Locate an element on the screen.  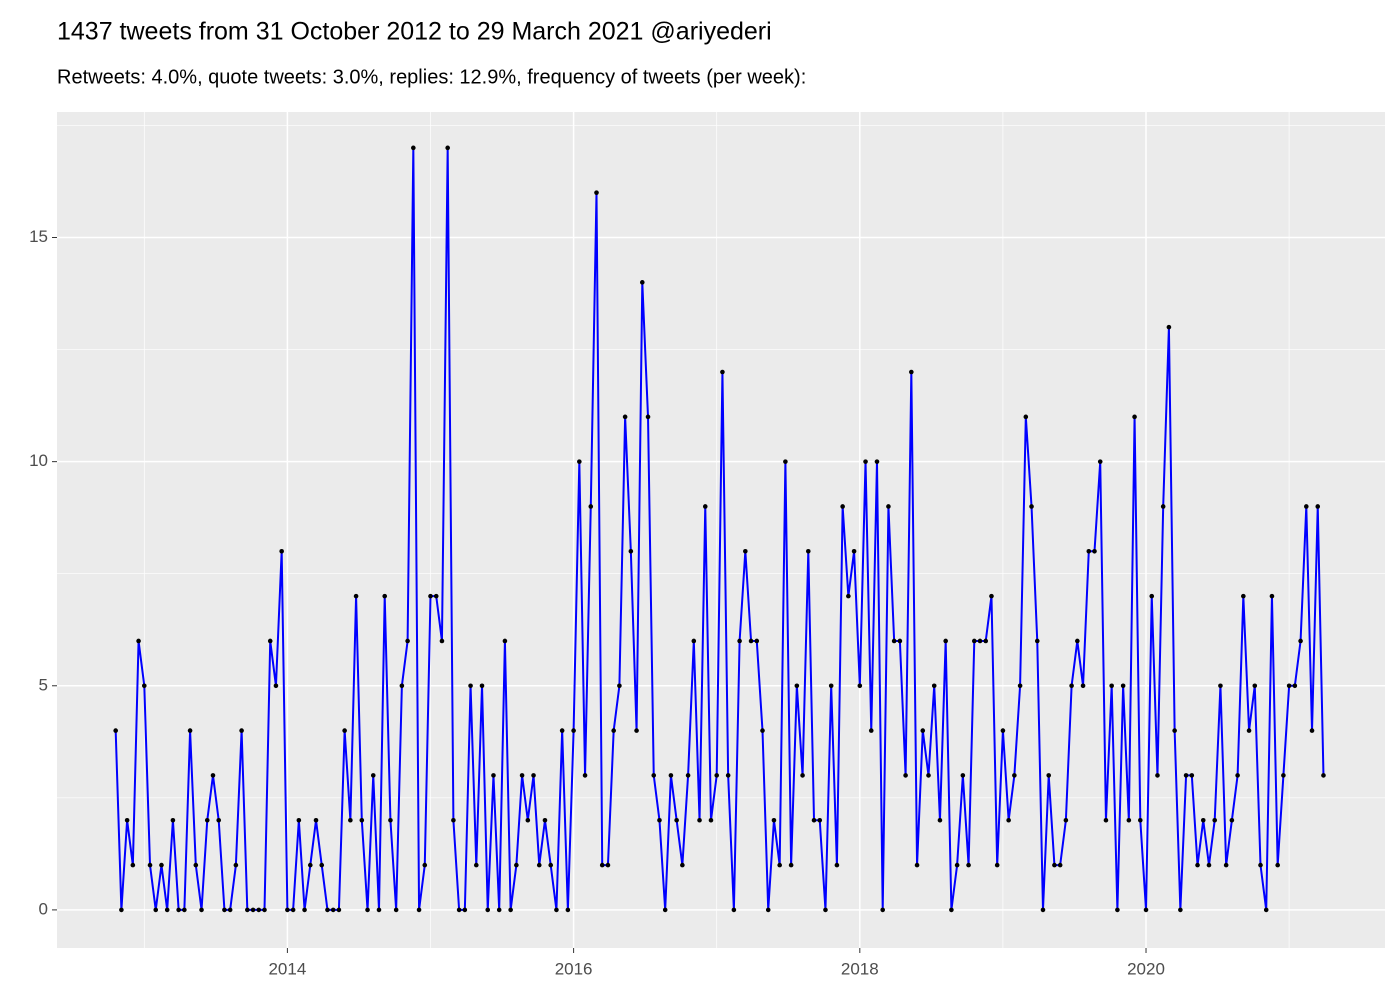
y-tick-label: 10 is located at coordinates (38, 460).